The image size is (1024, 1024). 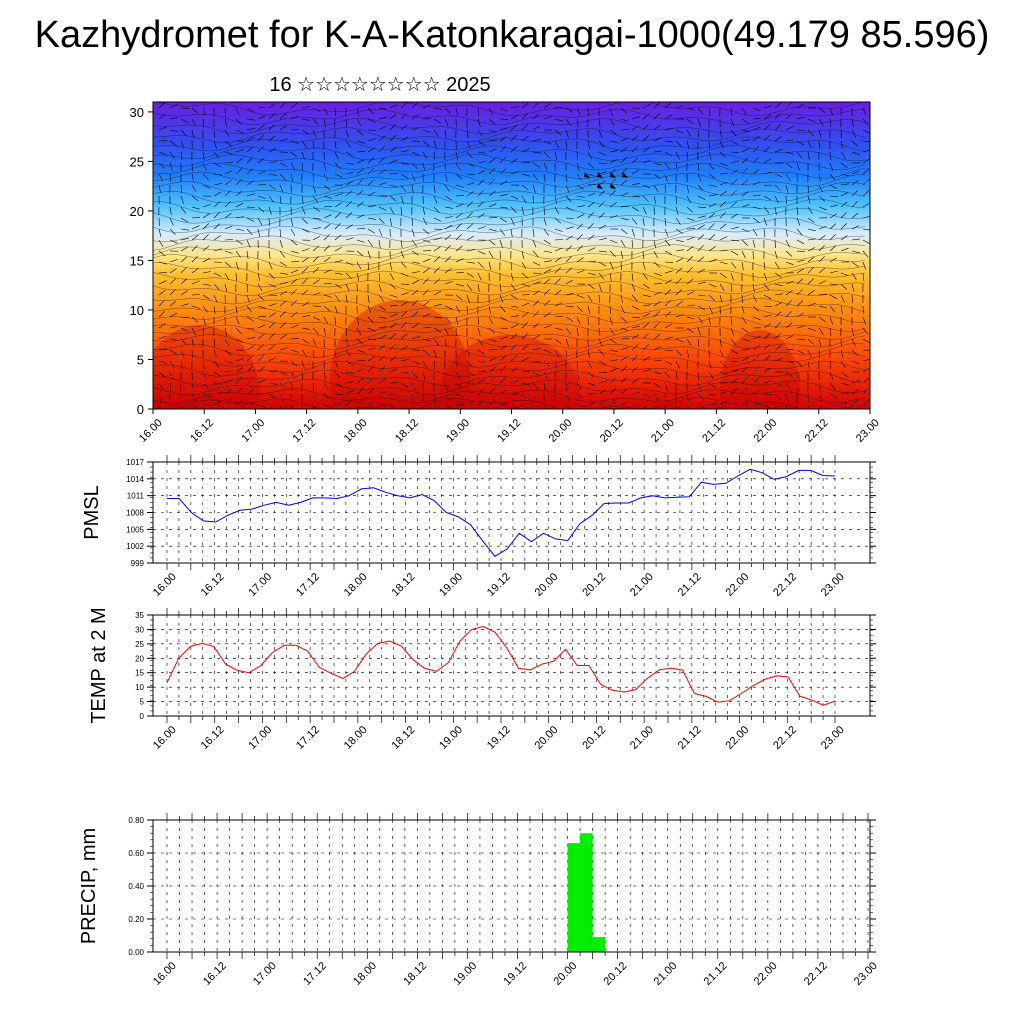 What do you see at coordinates (599, 944) in the screenshot?
I see `precip-bar` at bounding box center [599, 944].